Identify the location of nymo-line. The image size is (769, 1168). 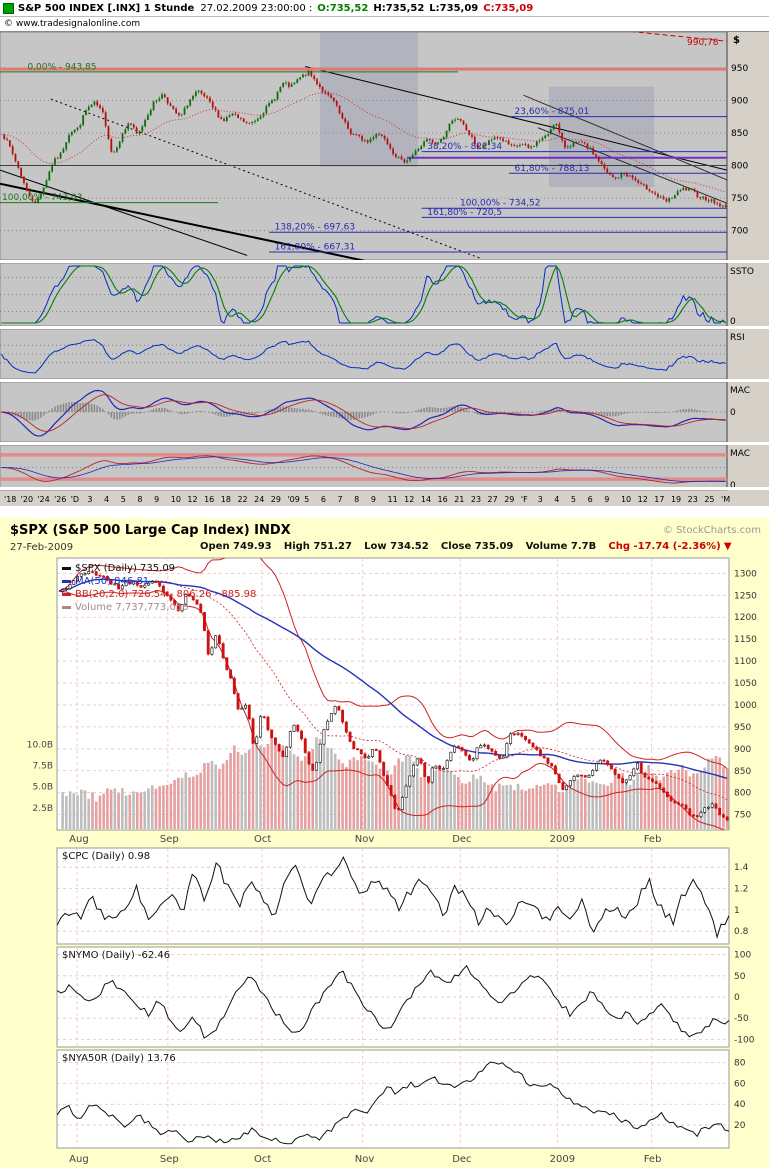
(393, 1001).